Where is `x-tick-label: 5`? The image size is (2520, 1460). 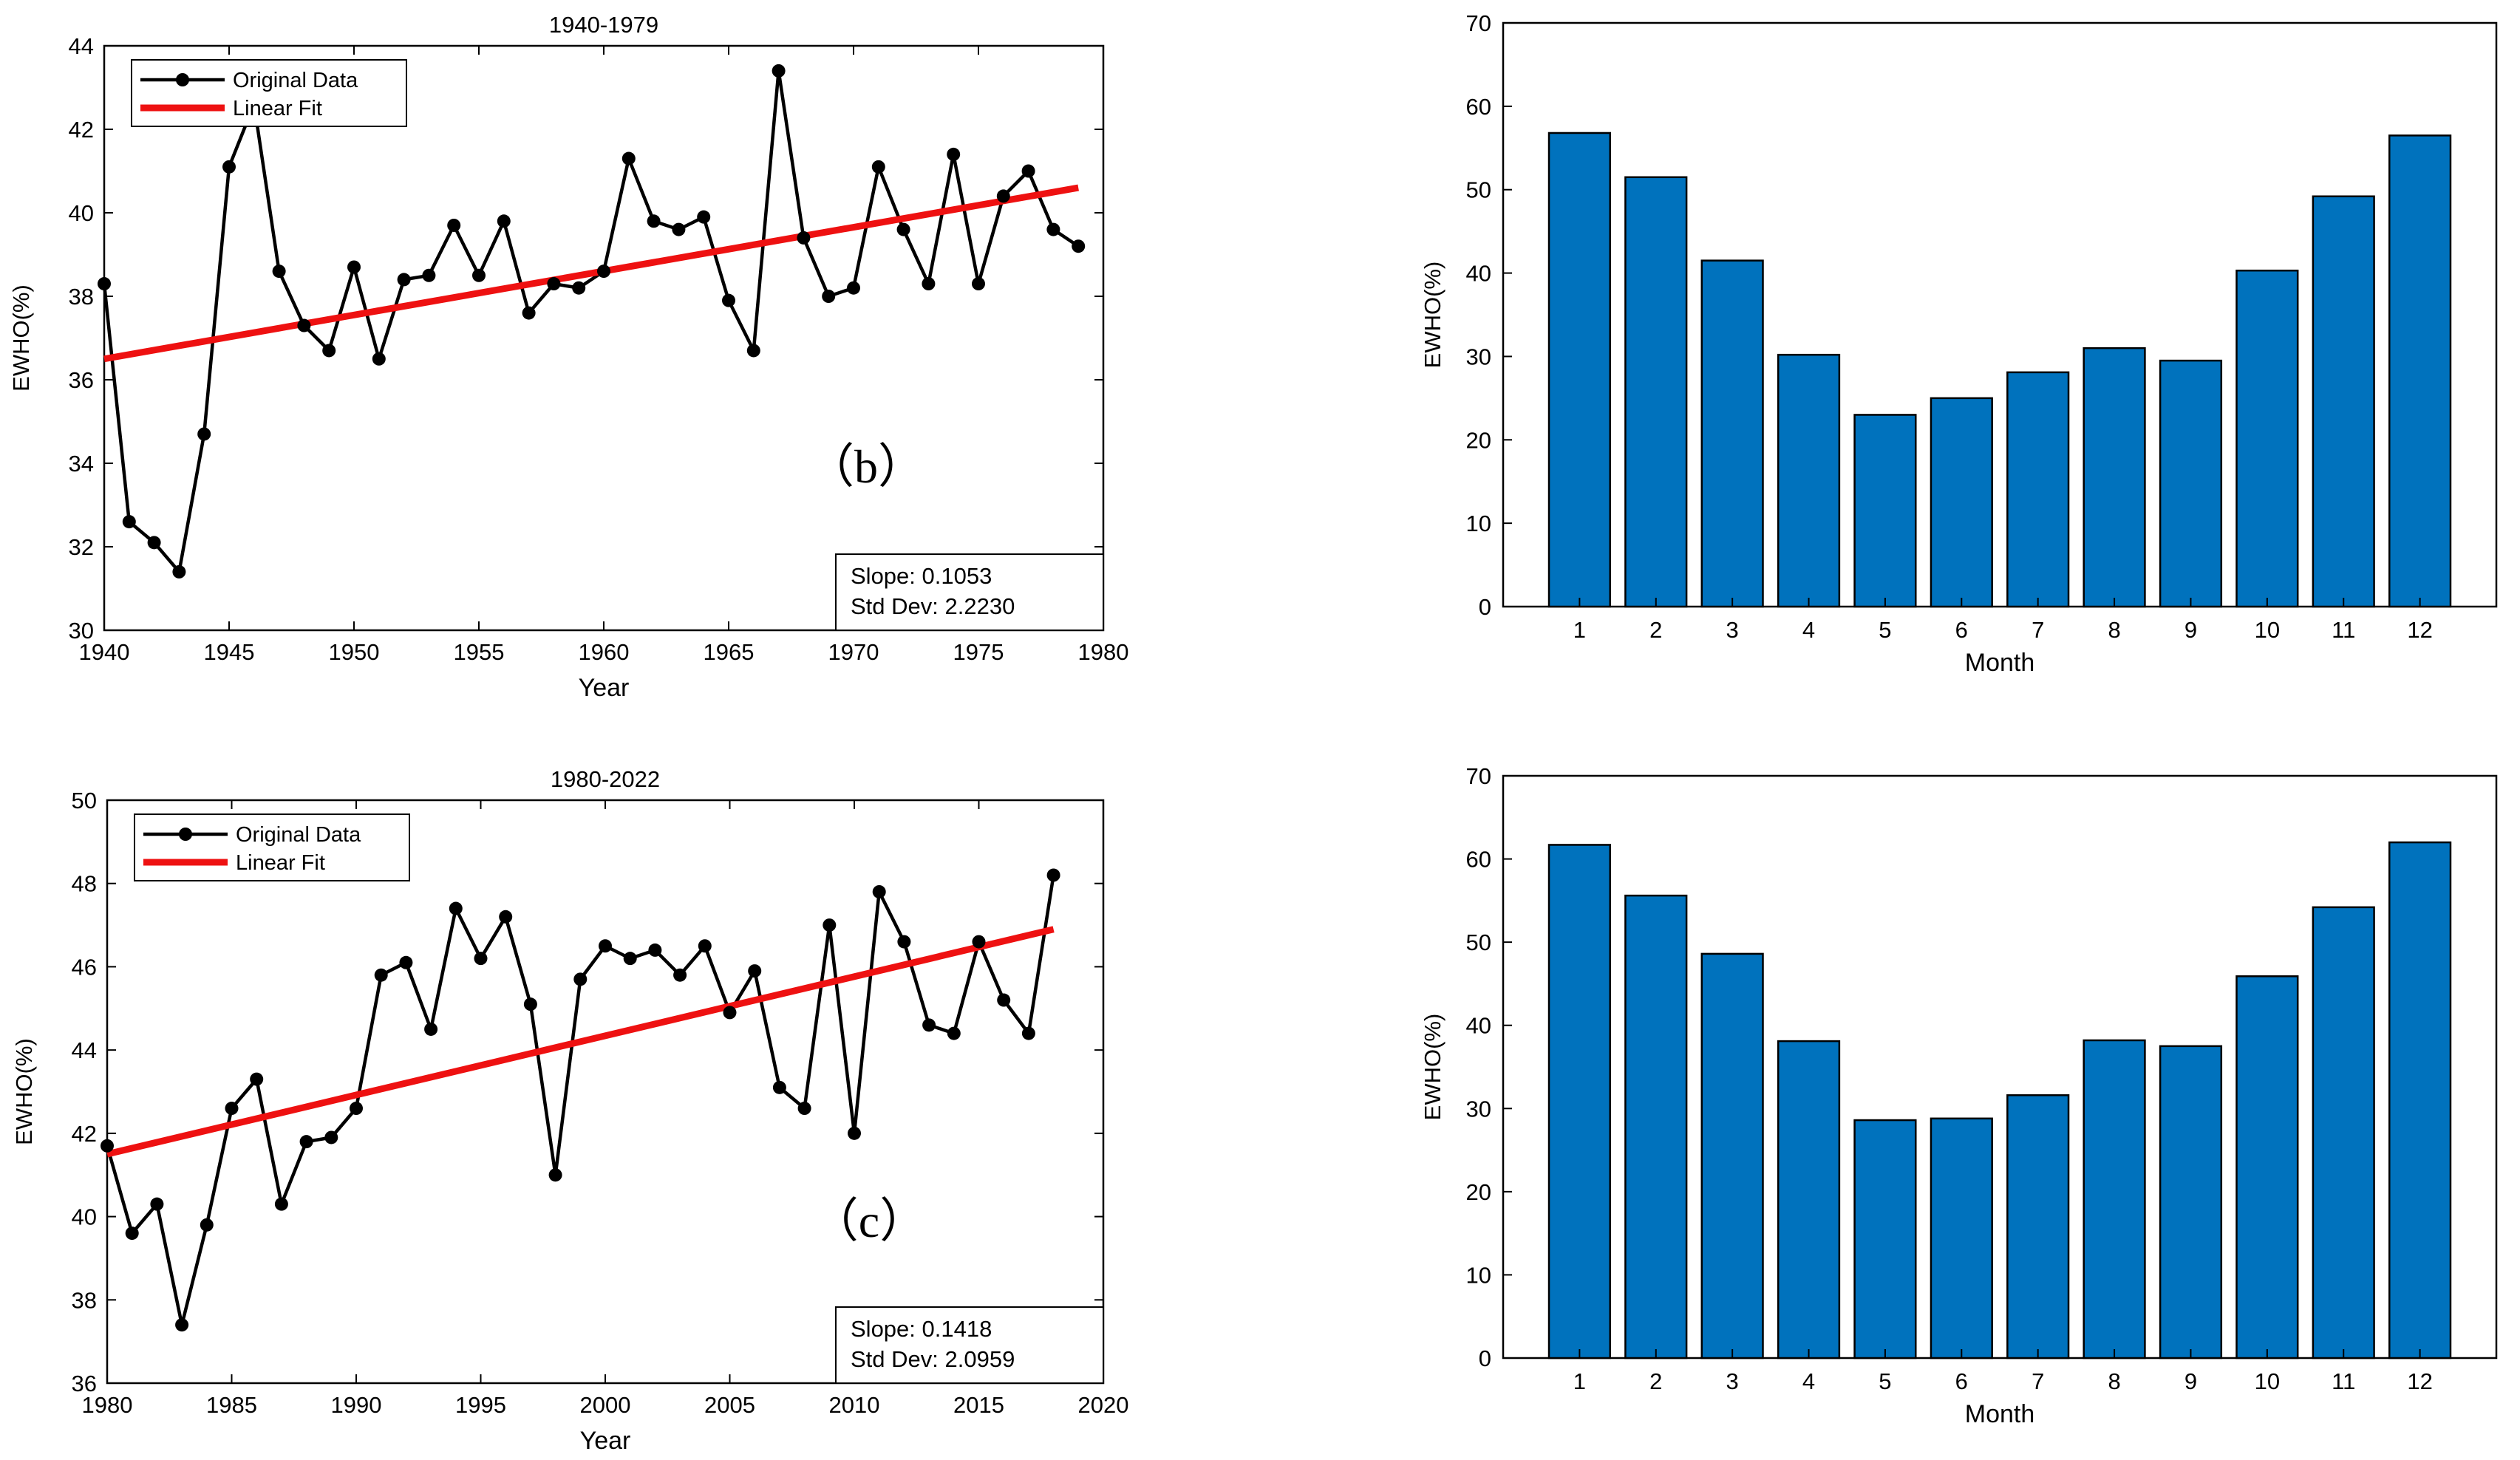 x-tick-label: 5 is located at coordinates (1885, 1381).